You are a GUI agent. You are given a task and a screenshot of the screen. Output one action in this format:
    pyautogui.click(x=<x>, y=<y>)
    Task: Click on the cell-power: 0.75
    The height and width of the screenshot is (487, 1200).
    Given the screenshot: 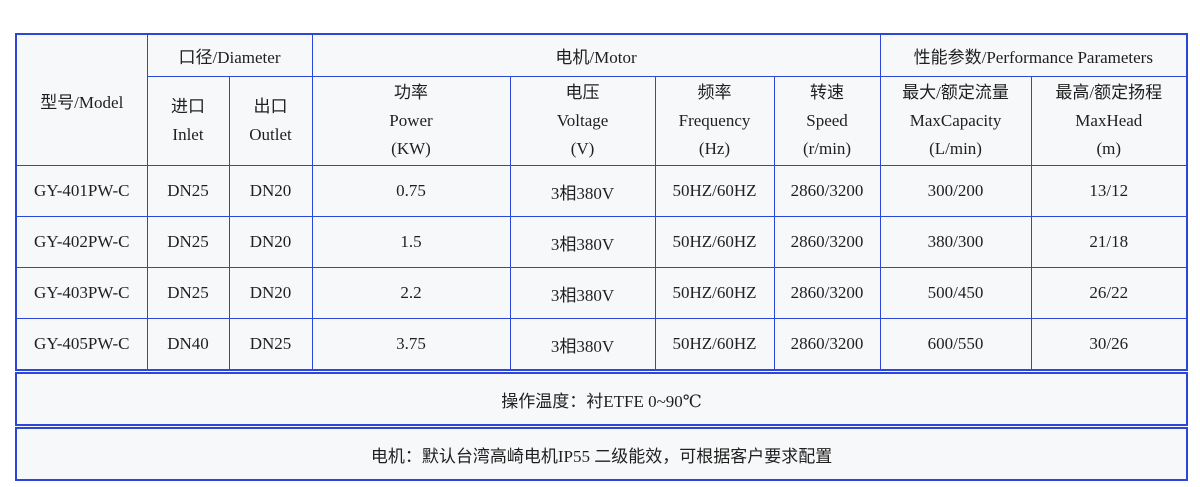 What is the action you would take?
    pyautogui.click(x=411, y=191)
    